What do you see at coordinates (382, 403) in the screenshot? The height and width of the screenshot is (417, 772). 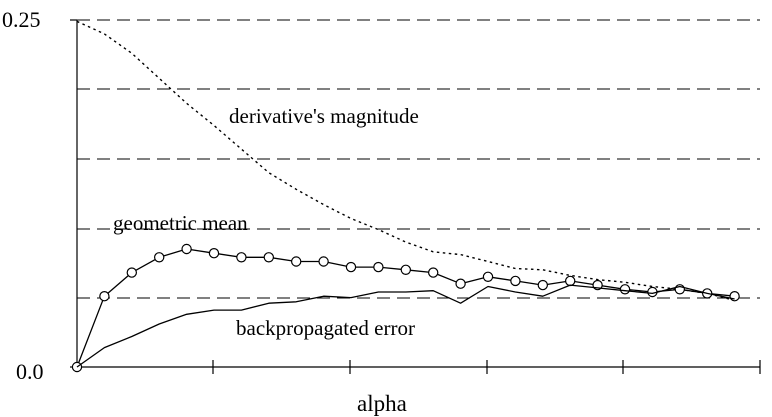 I see `x-axis-label: alpha` at bounding box center [382, 403].